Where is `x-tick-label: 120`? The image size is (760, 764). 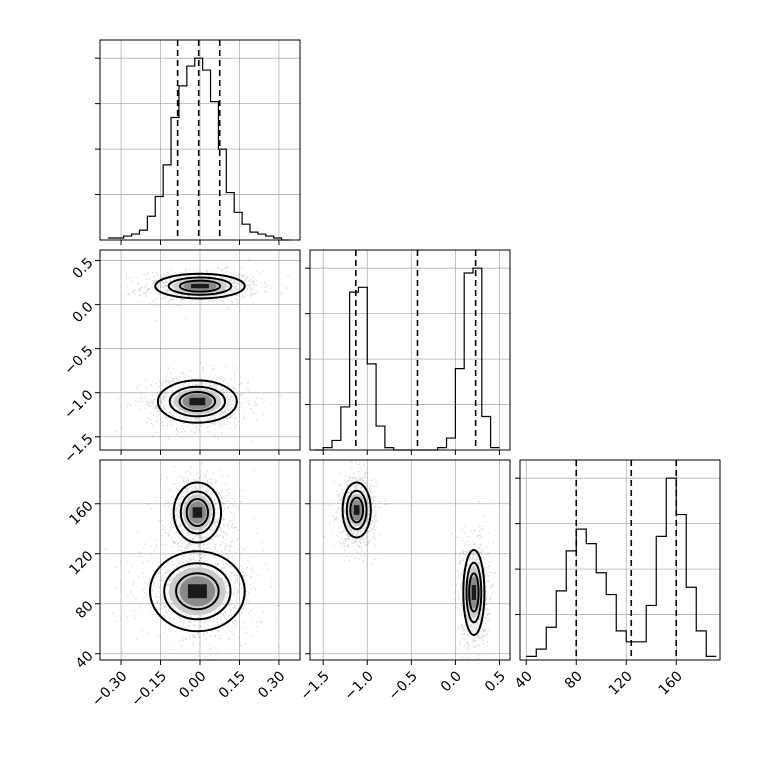
x-tick-label: 120 is located at coordinates (621, 683).